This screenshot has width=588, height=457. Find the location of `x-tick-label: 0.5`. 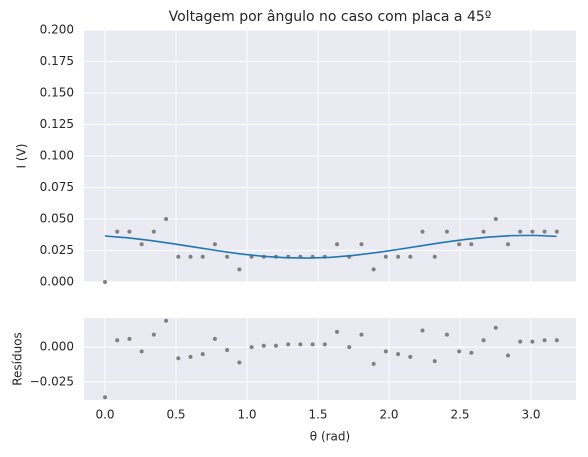

x-tick-label: 0.5 is located at coordinates (175, 415).